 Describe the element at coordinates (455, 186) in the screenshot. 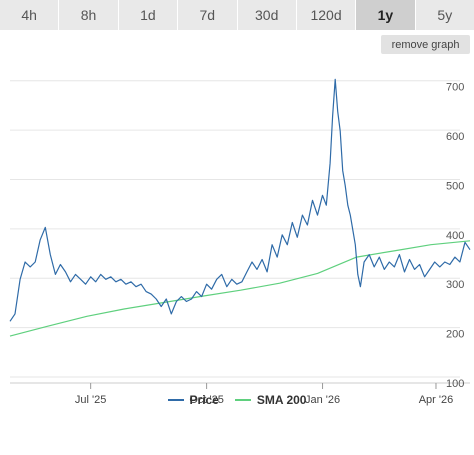

I see `y-tick-label: 500` at that location.